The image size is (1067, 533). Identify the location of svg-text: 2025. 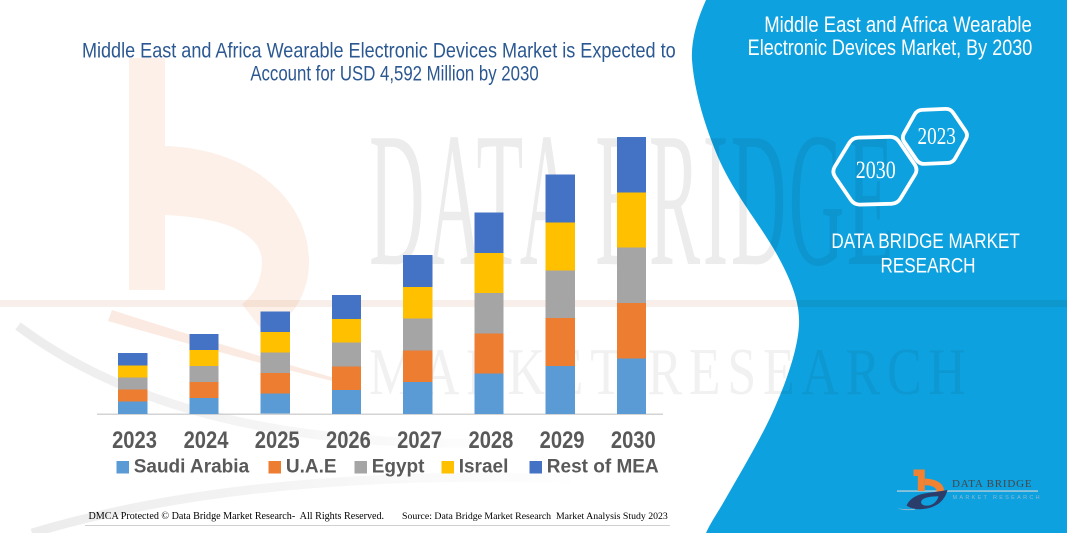
(277, 439).